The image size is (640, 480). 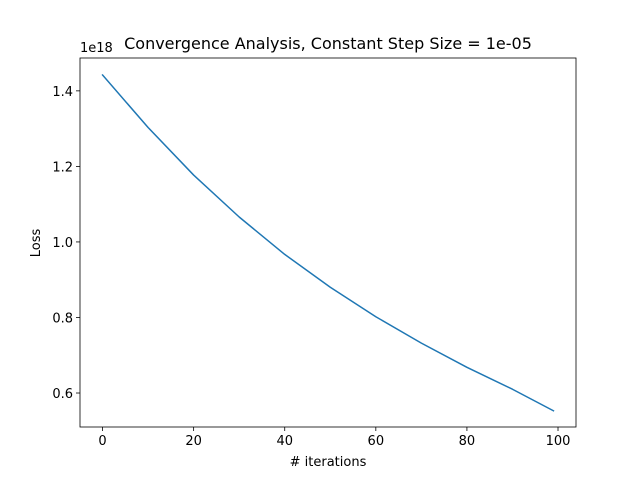 What do you see at coordinates (102, 441) in the screenshot?
I see `x-tick-label: 0` at bounding box center [102, 441].